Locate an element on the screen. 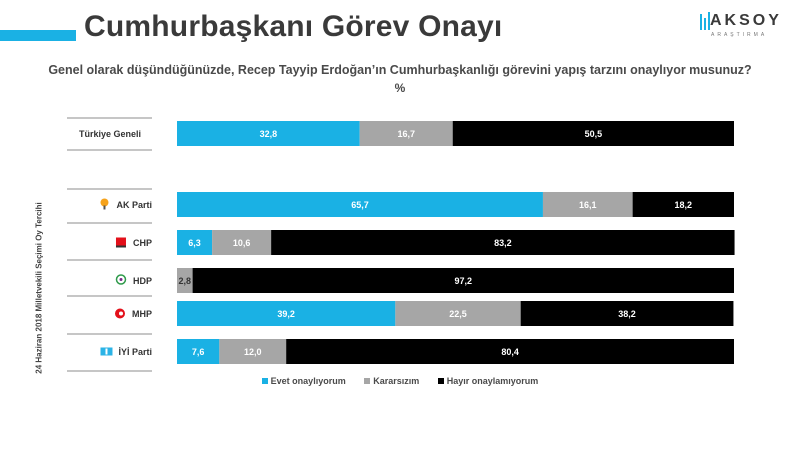 The height and width of the screenshot is (463, 800). category-label-ak-parti: AK Parti is located at coordinates (134, 205).